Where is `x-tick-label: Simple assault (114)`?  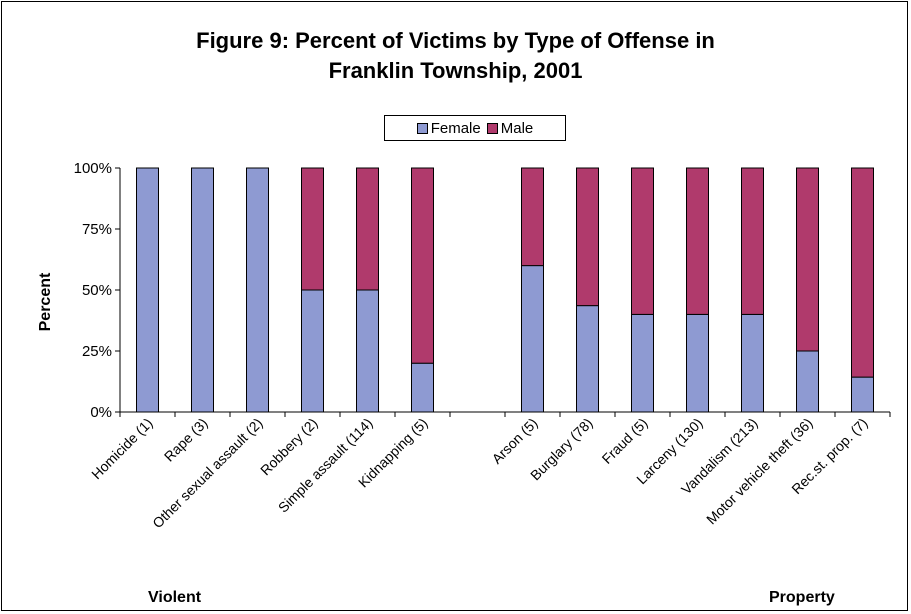 x-tick-label: Simple assault (114) is located at coordinates (325, 465).